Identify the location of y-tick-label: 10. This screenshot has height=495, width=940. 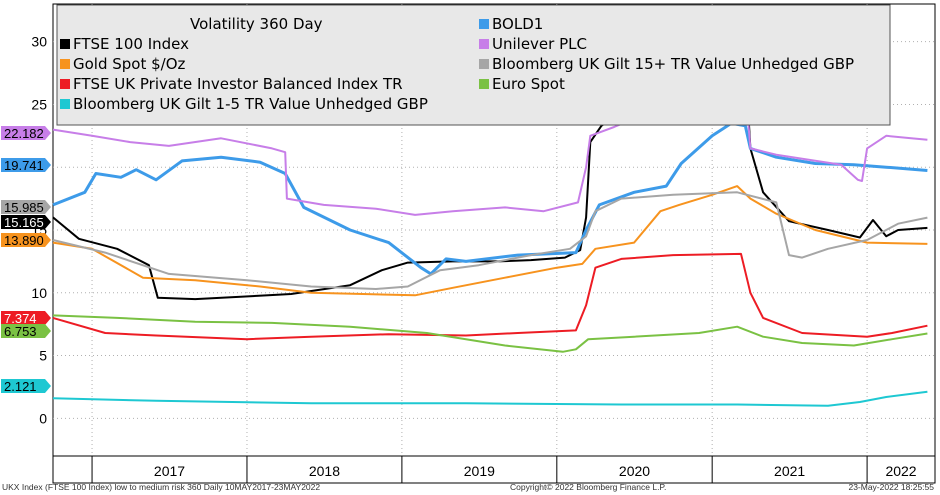
(39, 293).